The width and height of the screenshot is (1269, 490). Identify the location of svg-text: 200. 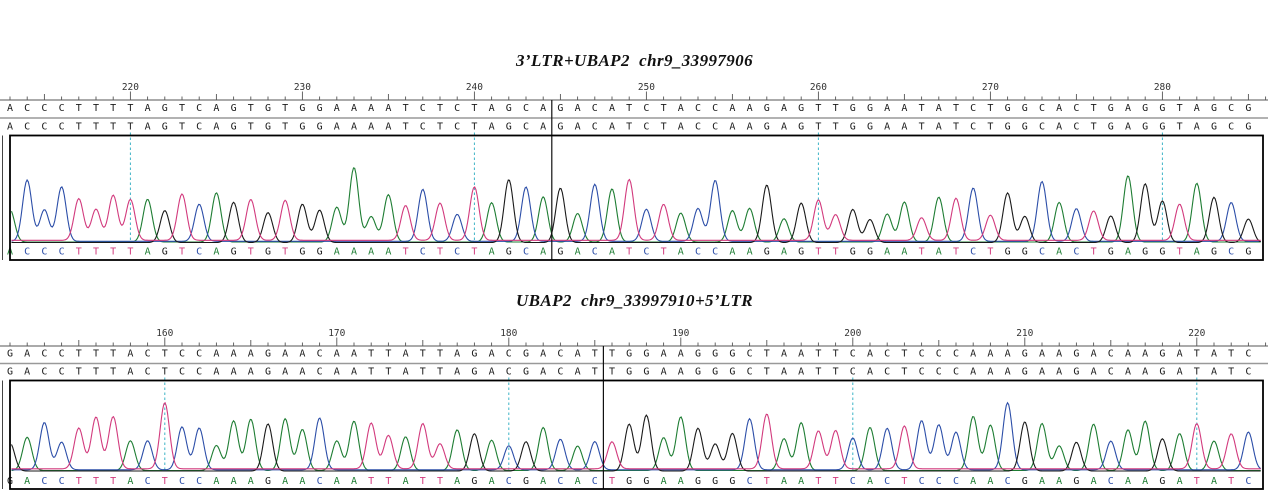
(852, 333).